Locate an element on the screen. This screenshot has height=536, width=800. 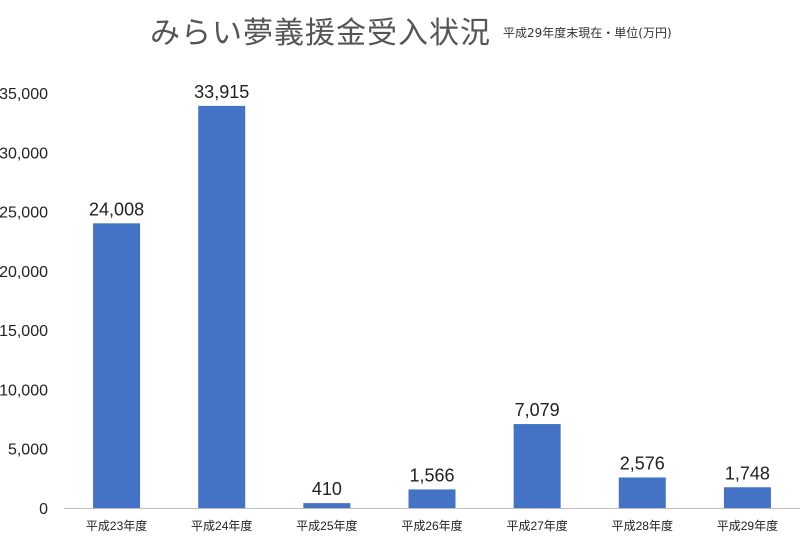
y-tick-label: 20,000 is located at coordinates (24, 272).